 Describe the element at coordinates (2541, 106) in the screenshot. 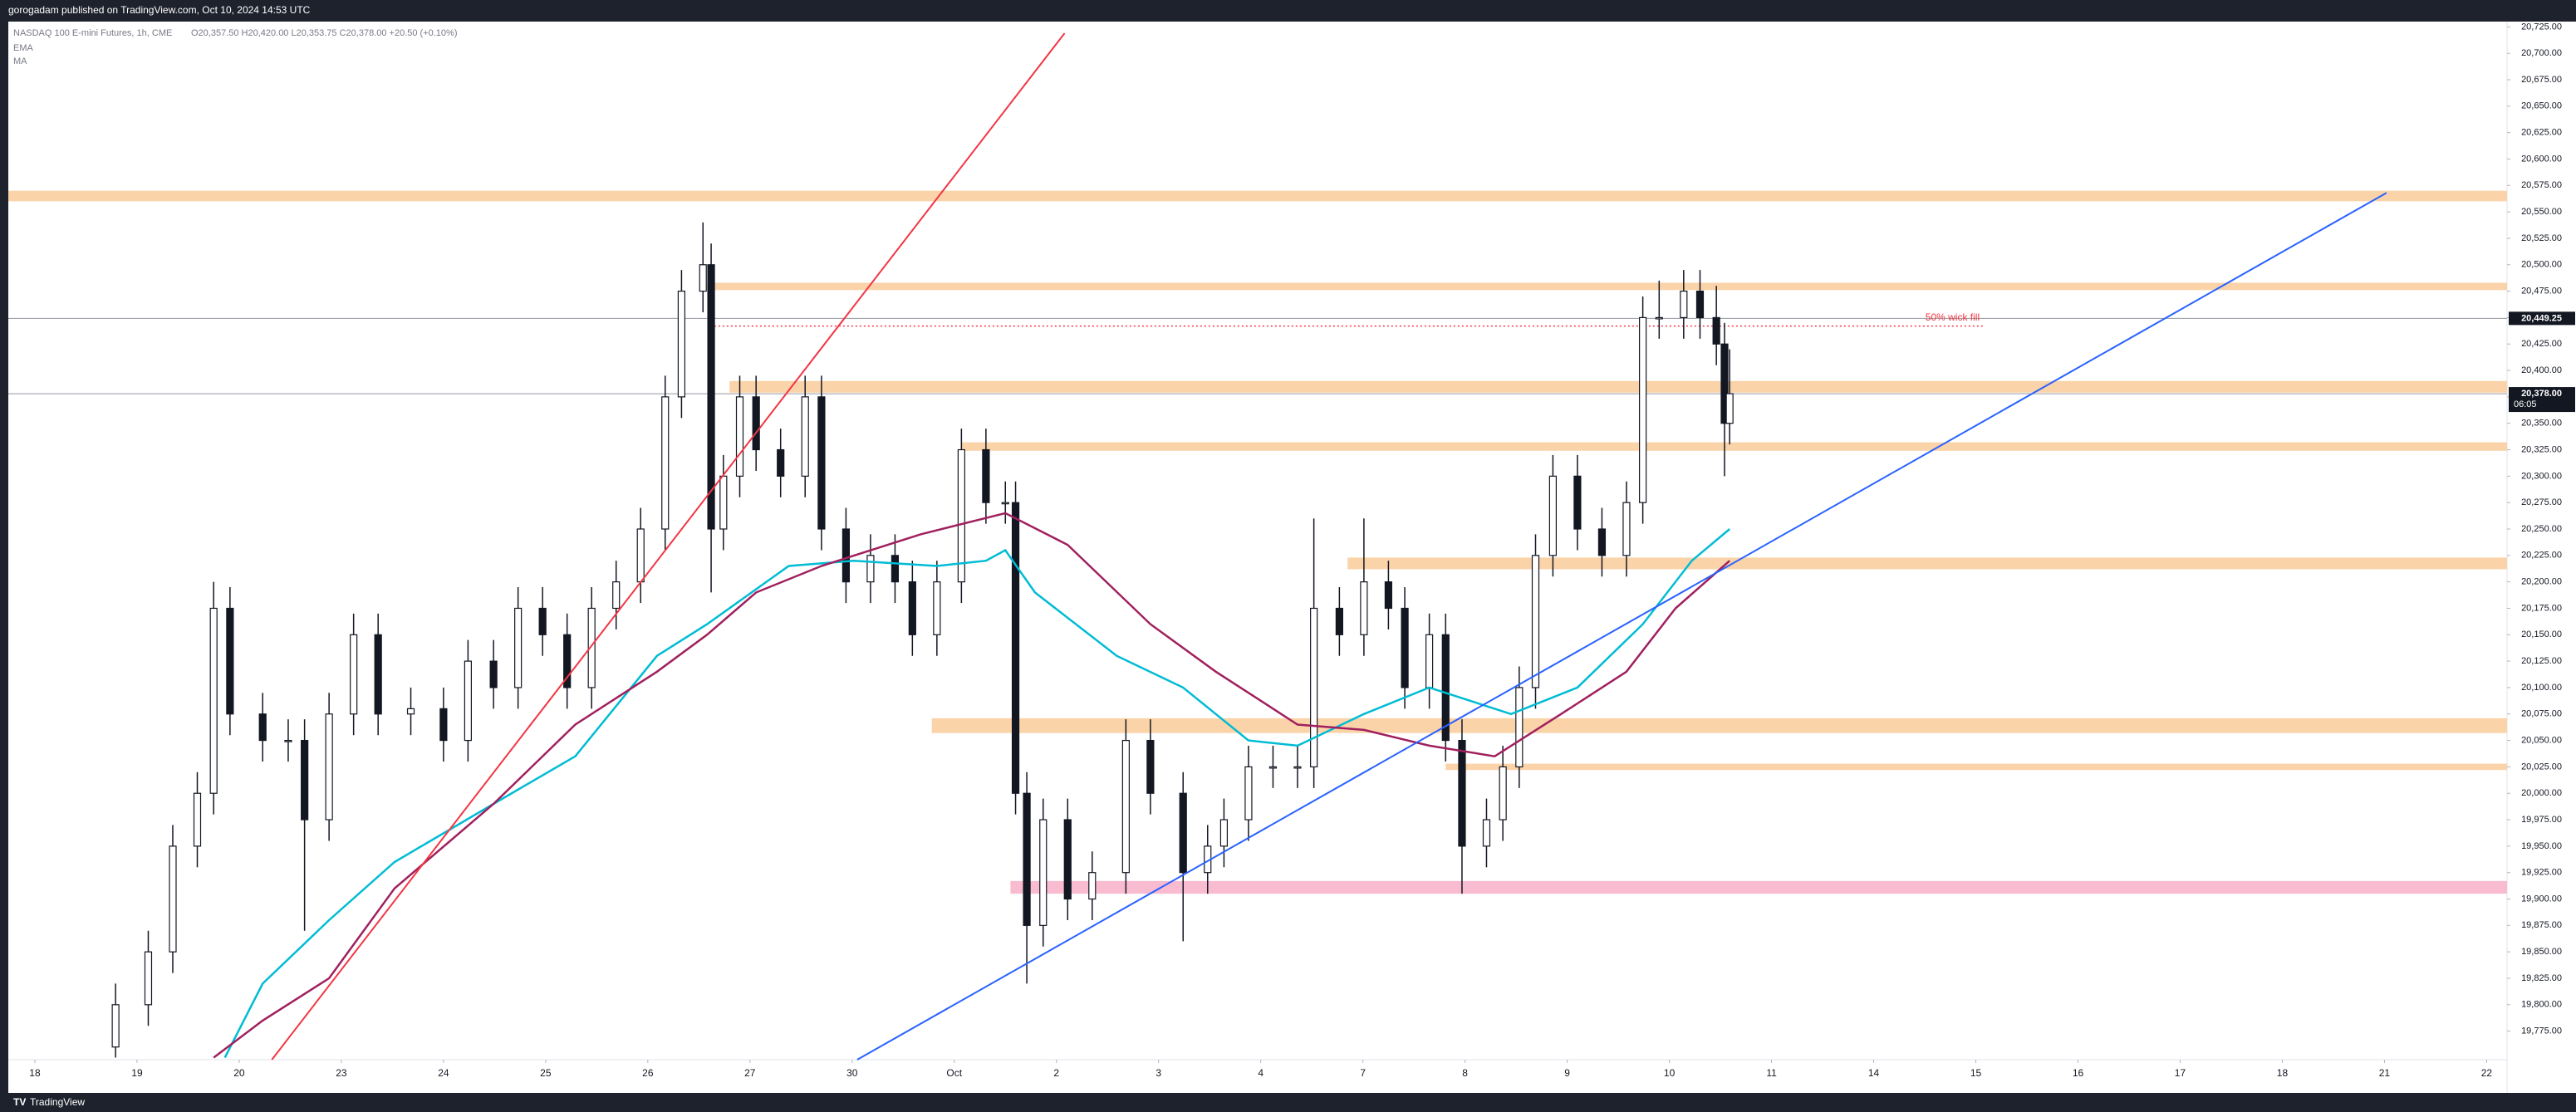

I see `y-tick-label: 20,650.00` at that location.